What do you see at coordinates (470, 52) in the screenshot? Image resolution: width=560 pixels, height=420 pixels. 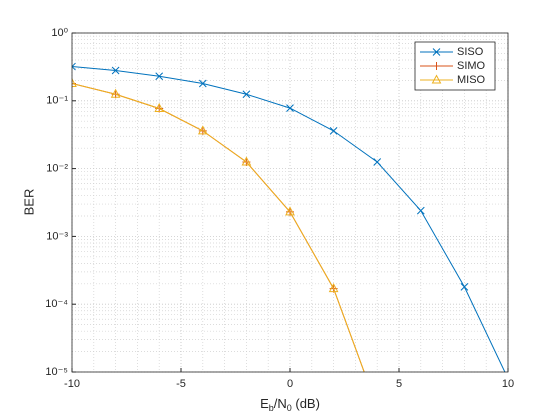 I see `legend-label: SISO` at bounding box center [470, 52].